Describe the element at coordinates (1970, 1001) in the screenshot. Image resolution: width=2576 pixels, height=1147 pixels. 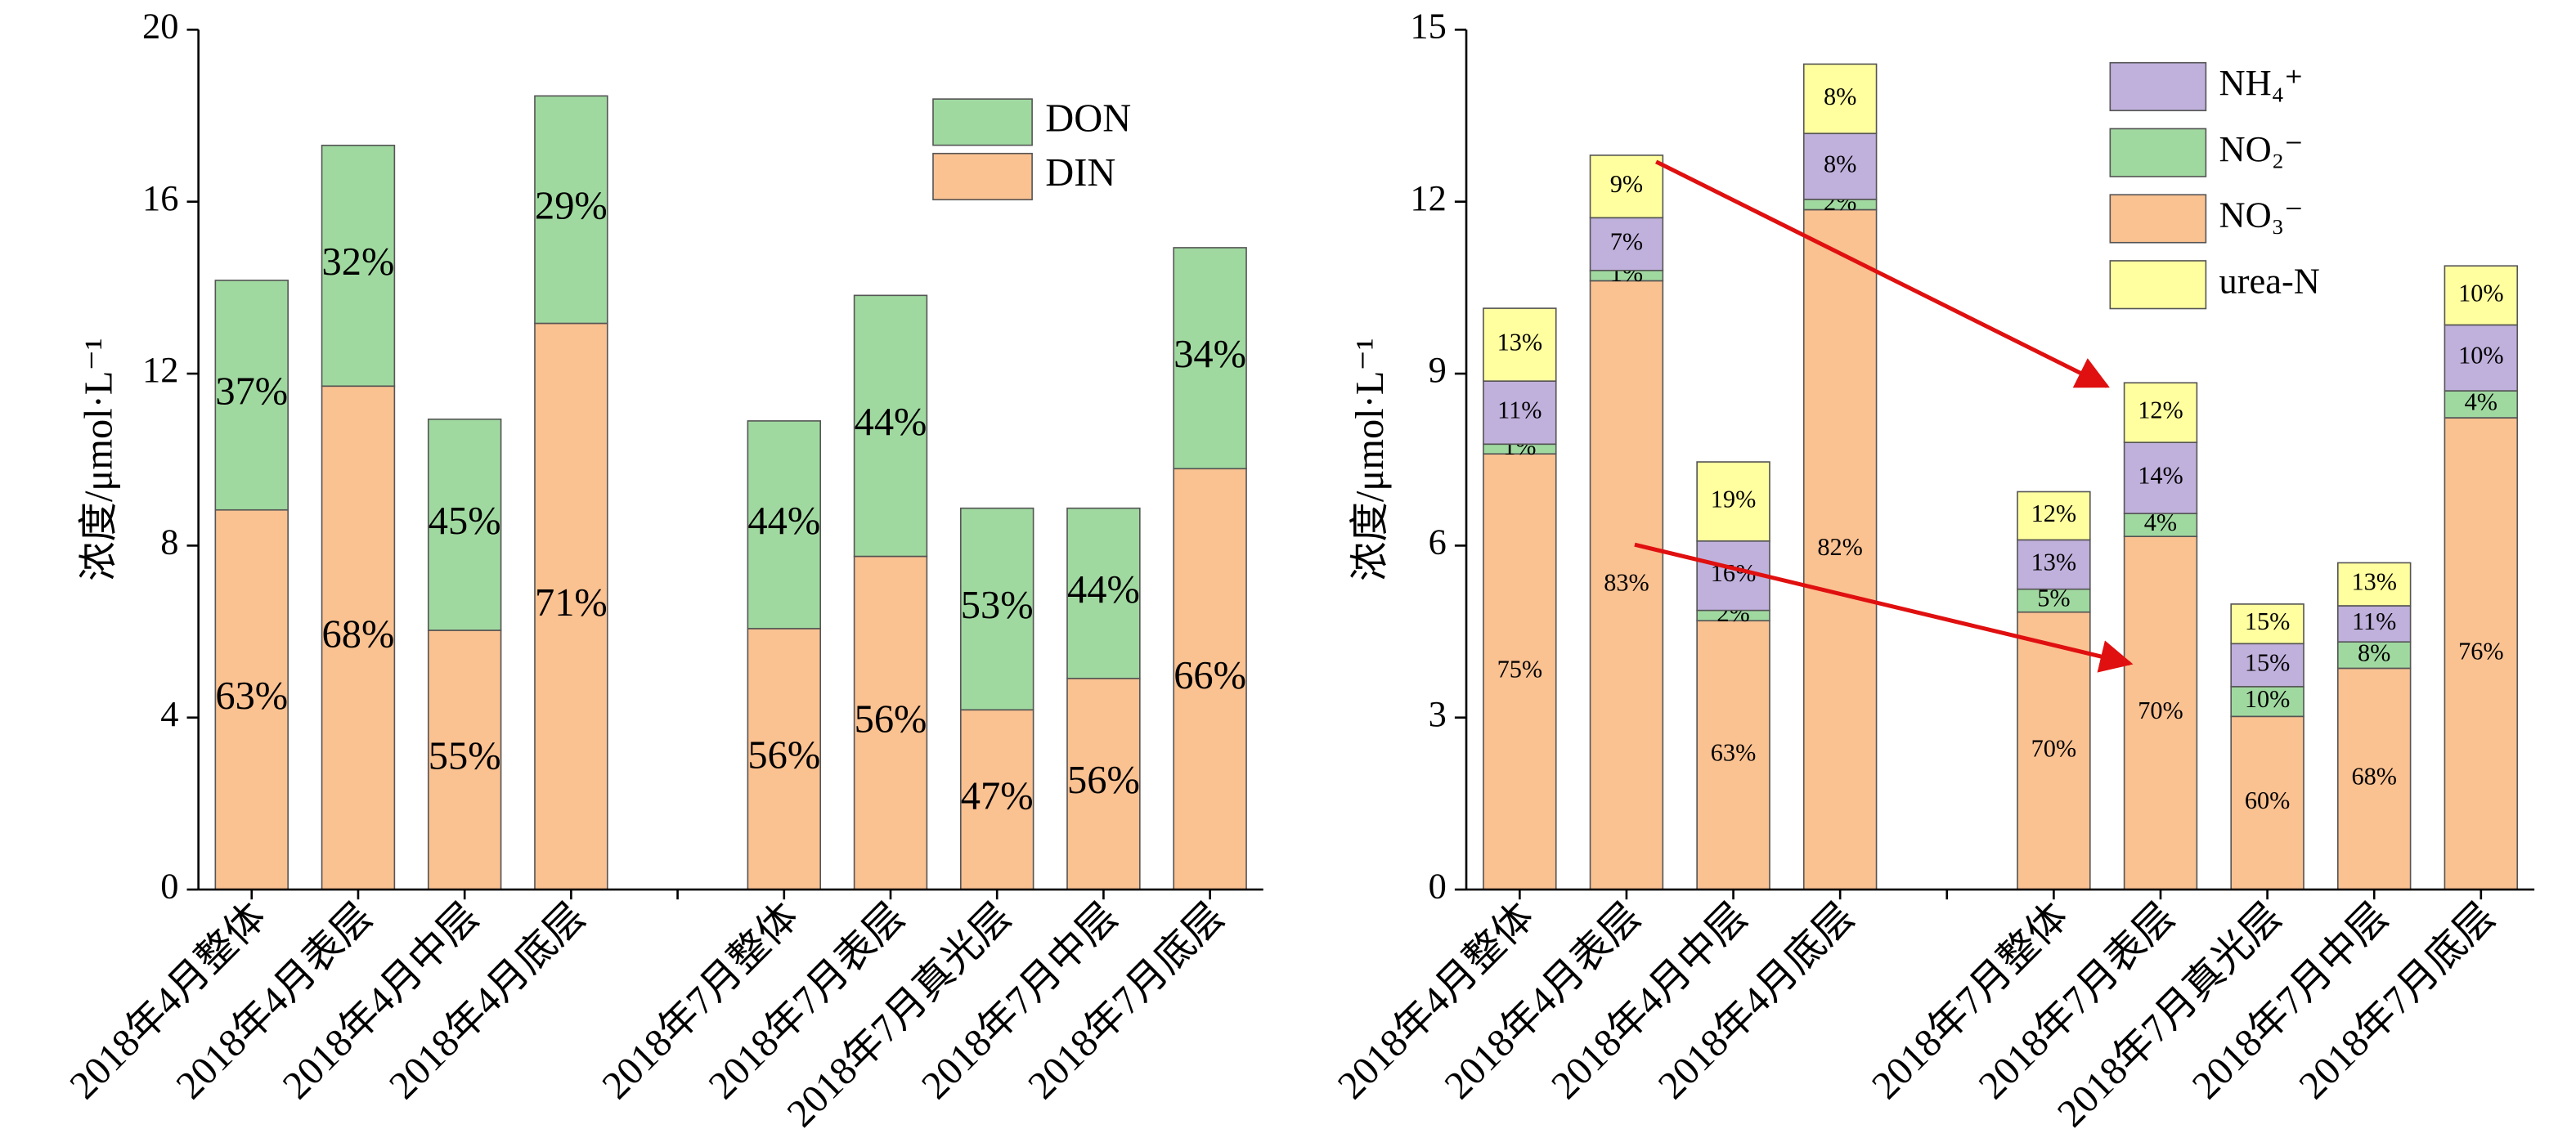
I see `x-tick-label: 2018年7月整体` at that location.